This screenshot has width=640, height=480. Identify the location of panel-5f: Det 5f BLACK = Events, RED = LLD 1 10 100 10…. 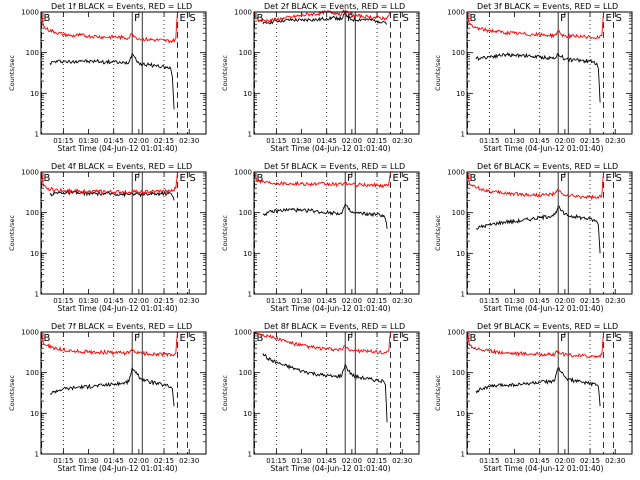
(320, 237).